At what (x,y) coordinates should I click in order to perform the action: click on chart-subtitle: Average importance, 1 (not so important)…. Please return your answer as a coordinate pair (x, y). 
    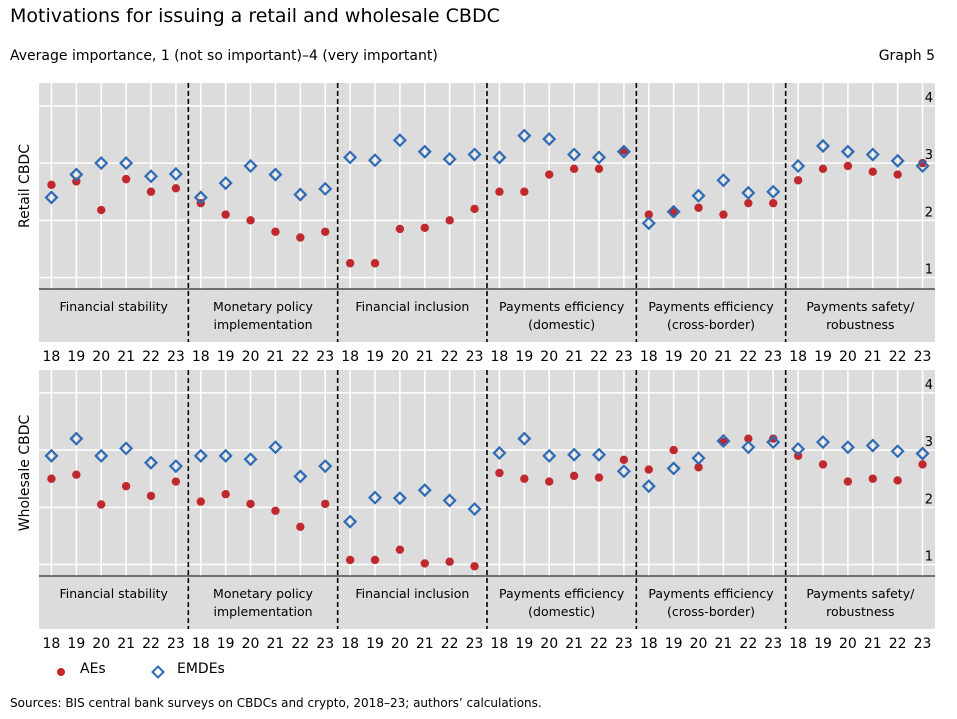
    Looking at the image, I should click on (224, 56).